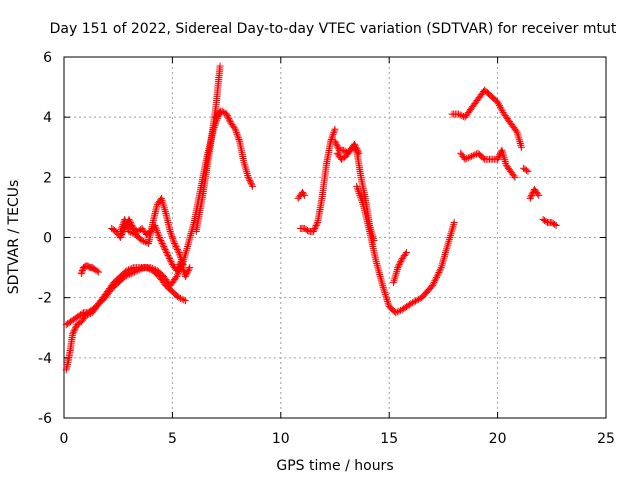 This screenshot has width=640, height=480. Describe the element at coordinates (45, 299) in the screenshot. I see `y-tick-label: -2` at that location.